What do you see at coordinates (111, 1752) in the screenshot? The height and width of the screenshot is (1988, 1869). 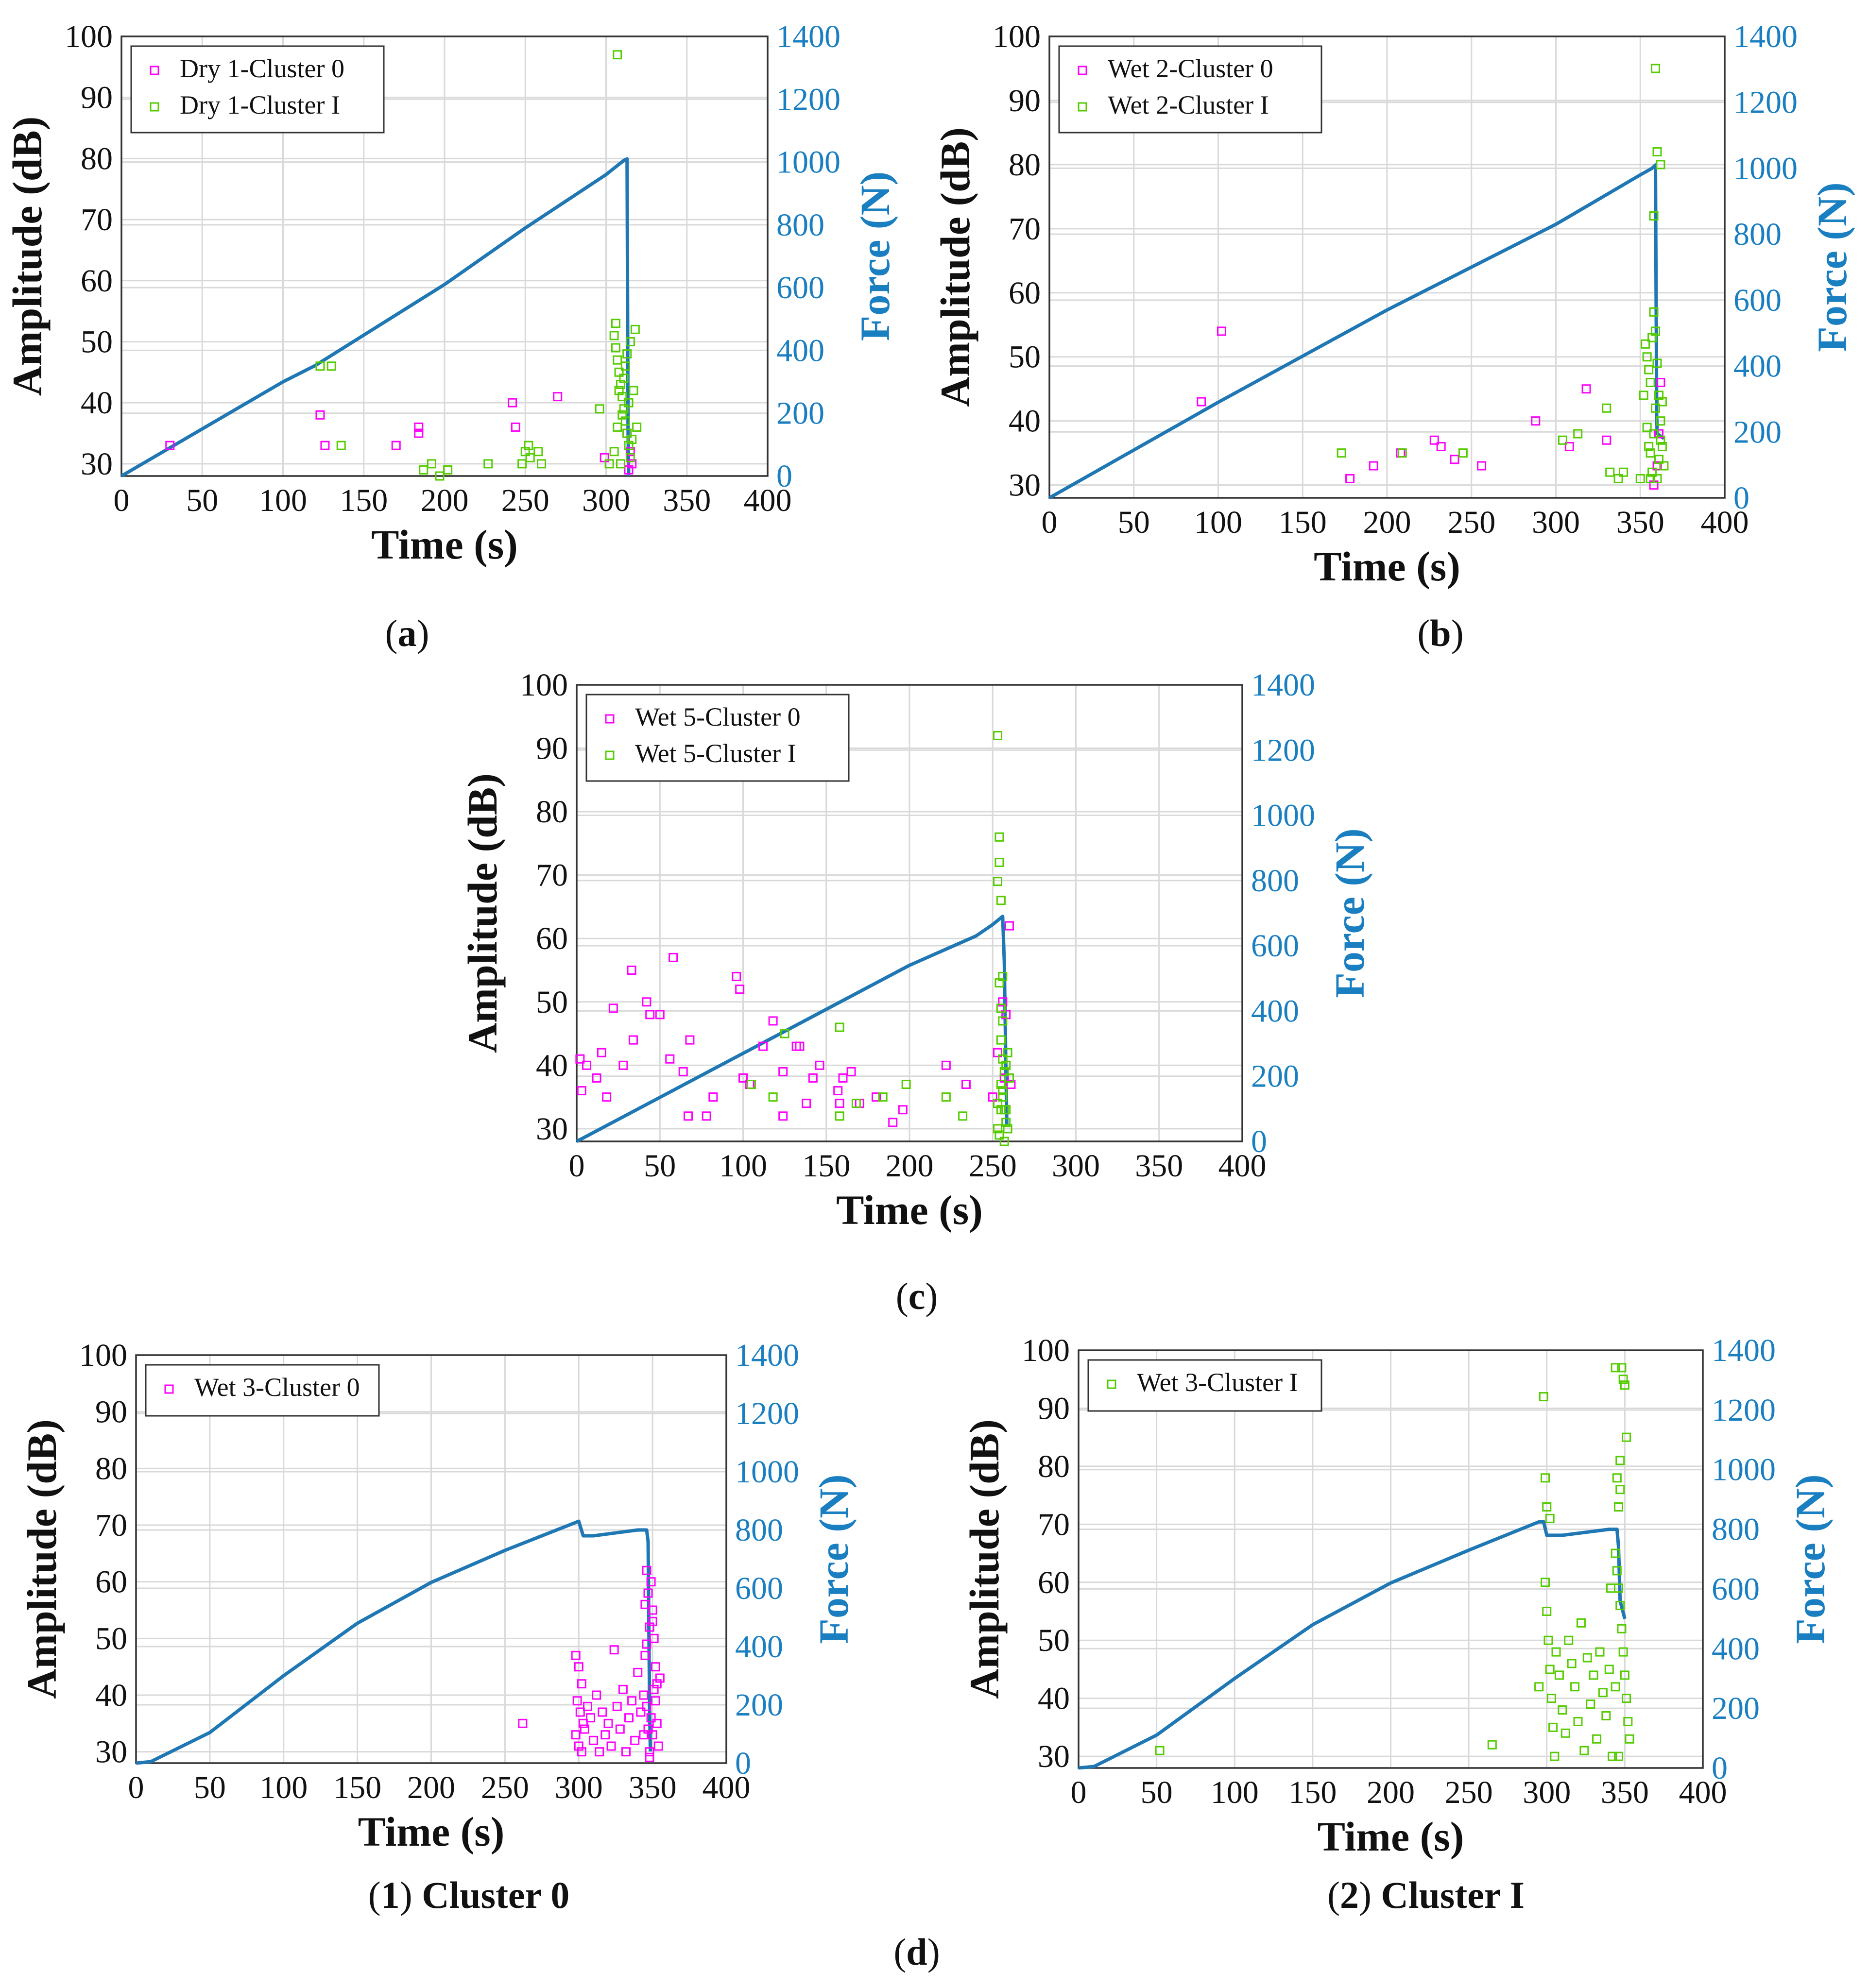 I see `y-tick-label: 30` at bounding box center [111, 1752].